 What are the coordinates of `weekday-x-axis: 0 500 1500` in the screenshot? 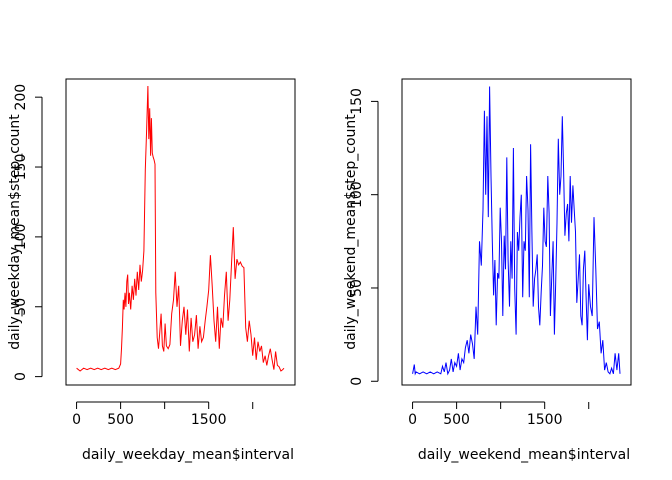 It's located at (163, 414).